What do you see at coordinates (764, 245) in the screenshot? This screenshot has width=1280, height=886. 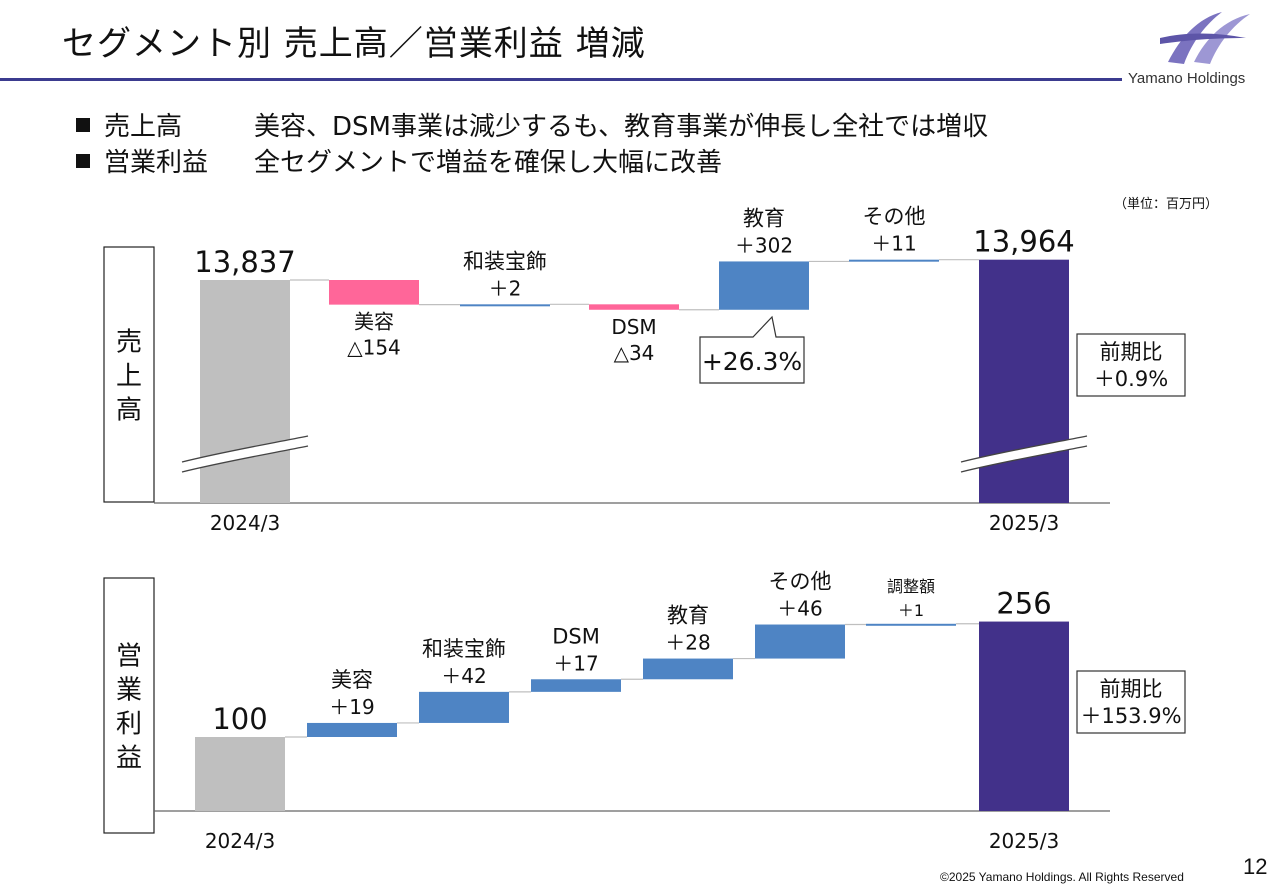 I see `step-value-label: ＋302` at bounding box center [764, 245].